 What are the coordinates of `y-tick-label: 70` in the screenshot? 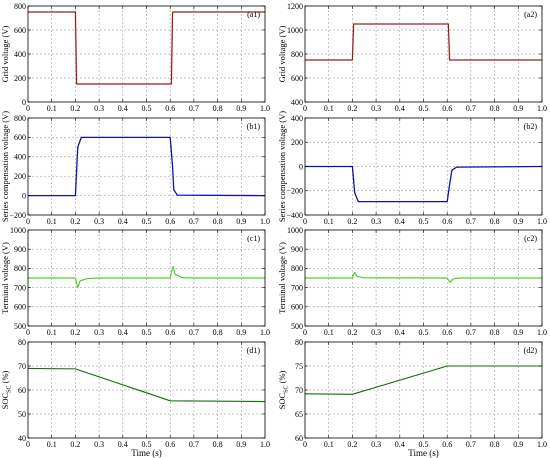 It's located at (299, 390).